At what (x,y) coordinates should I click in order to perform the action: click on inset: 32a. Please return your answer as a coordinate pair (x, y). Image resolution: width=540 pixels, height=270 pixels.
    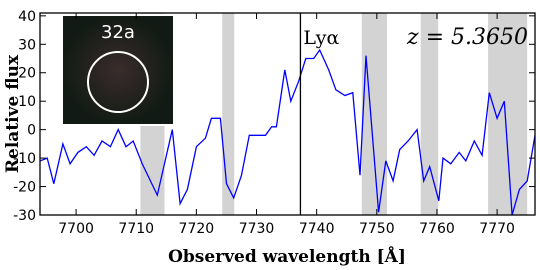
    Looking at the image, I should click on (118, 70).